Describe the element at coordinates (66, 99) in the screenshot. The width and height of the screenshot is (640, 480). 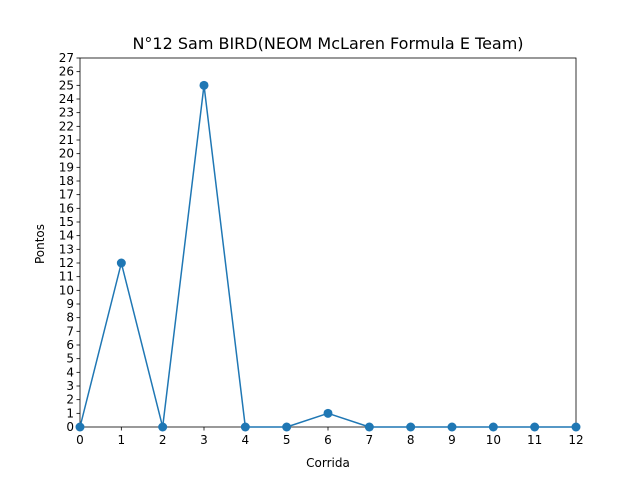
I see `y-tick-label: 24` at that location.